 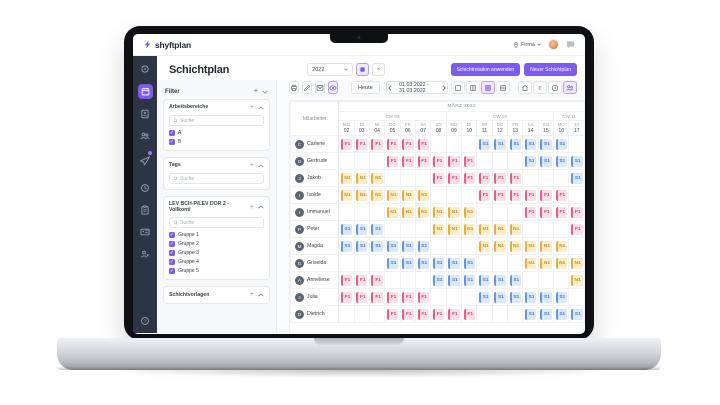 What do you see at coordinates (333, 87) in the screenshot?
I see `visibility-button` at bounding box center [333, 87].